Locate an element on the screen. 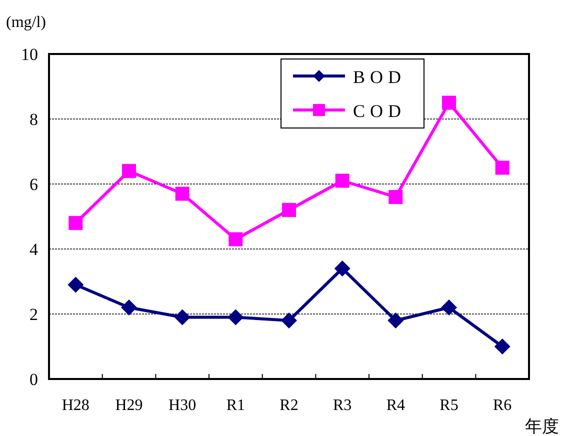 The width and height of the screenshot is (562, 436). xlabel: 年度 is located at coordinates (542, 426).